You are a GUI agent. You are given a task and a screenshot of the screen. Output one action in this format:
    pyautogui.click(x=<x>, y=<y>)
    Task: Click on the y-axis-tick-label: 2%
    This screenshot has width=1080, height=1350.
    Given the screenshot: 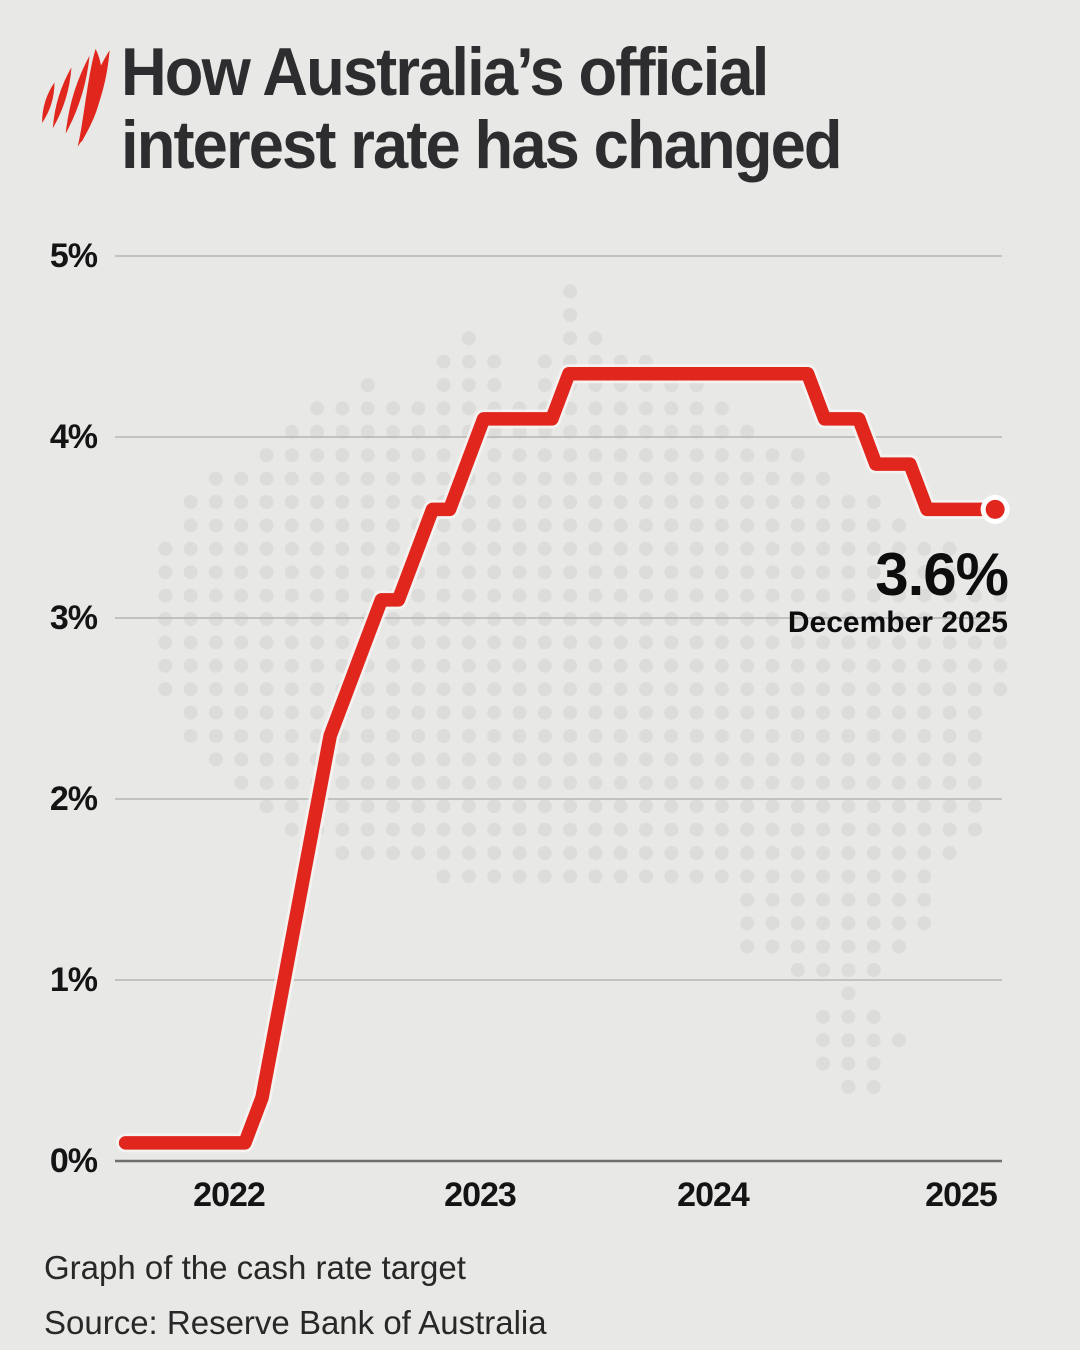 What is the action you would take?
    pyautogui.click(x=73, y=799)
    